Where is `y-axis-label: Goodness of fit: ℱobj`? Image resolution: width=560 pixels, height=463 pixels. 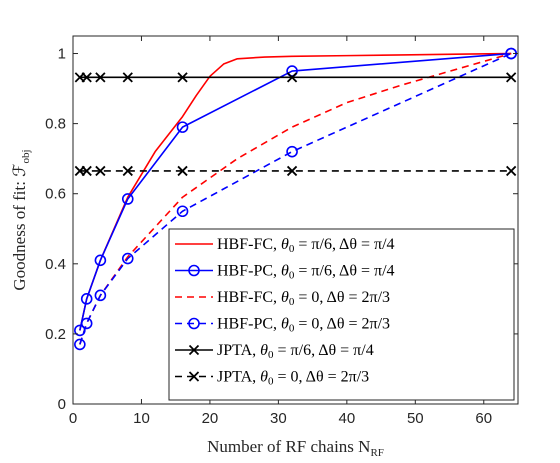 y-axis-label: Goodness of fit: ℱobj is located at coordinates (21, 219).